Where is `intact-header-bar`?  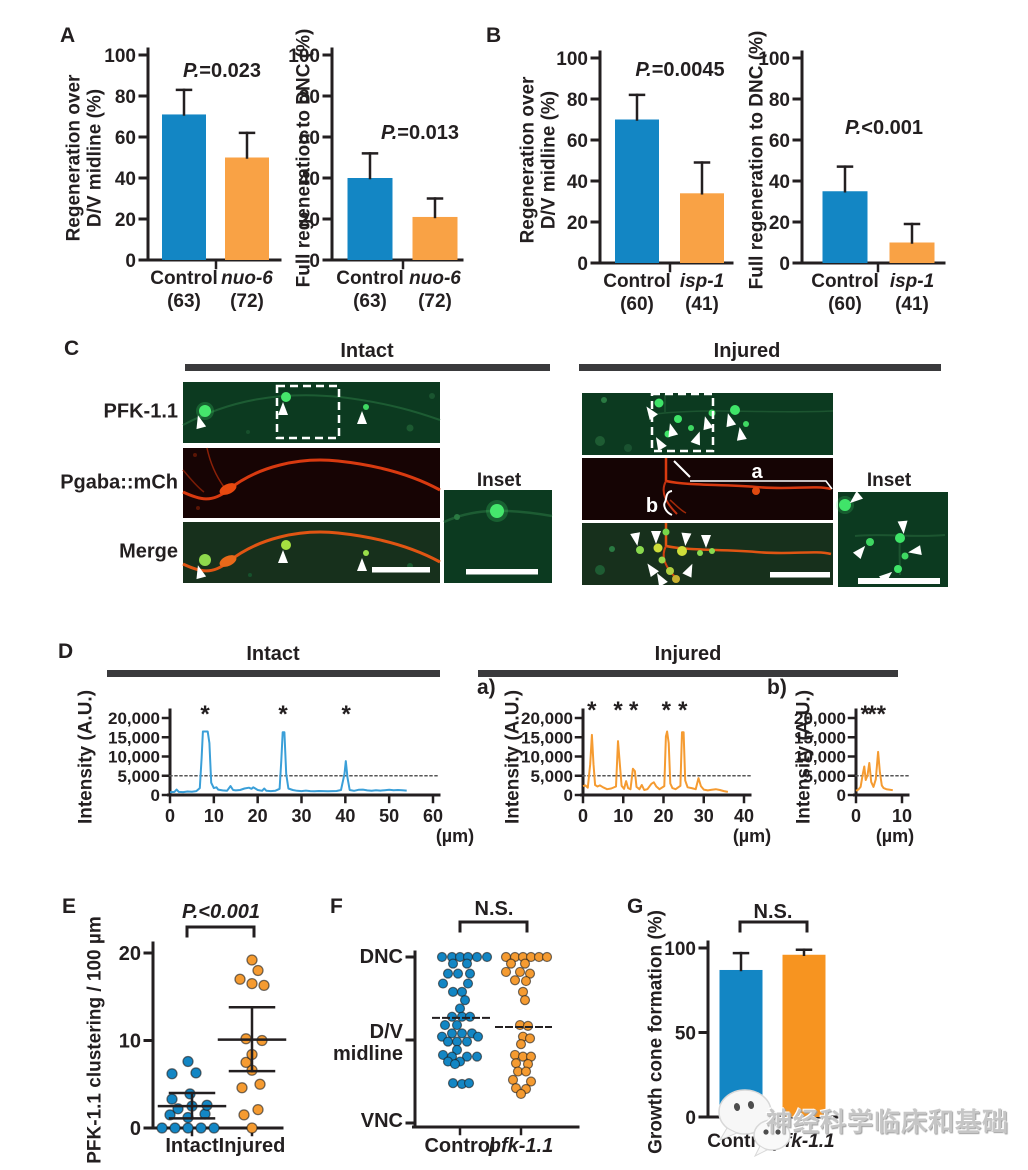
intact-header-bar is located at coordinates (367, 367).